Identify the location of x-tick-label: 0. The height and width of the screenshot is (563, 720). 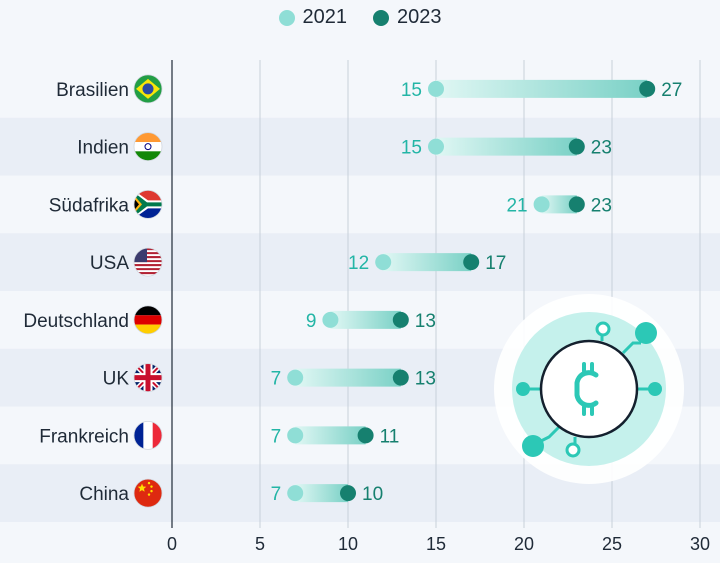
(172, 544).